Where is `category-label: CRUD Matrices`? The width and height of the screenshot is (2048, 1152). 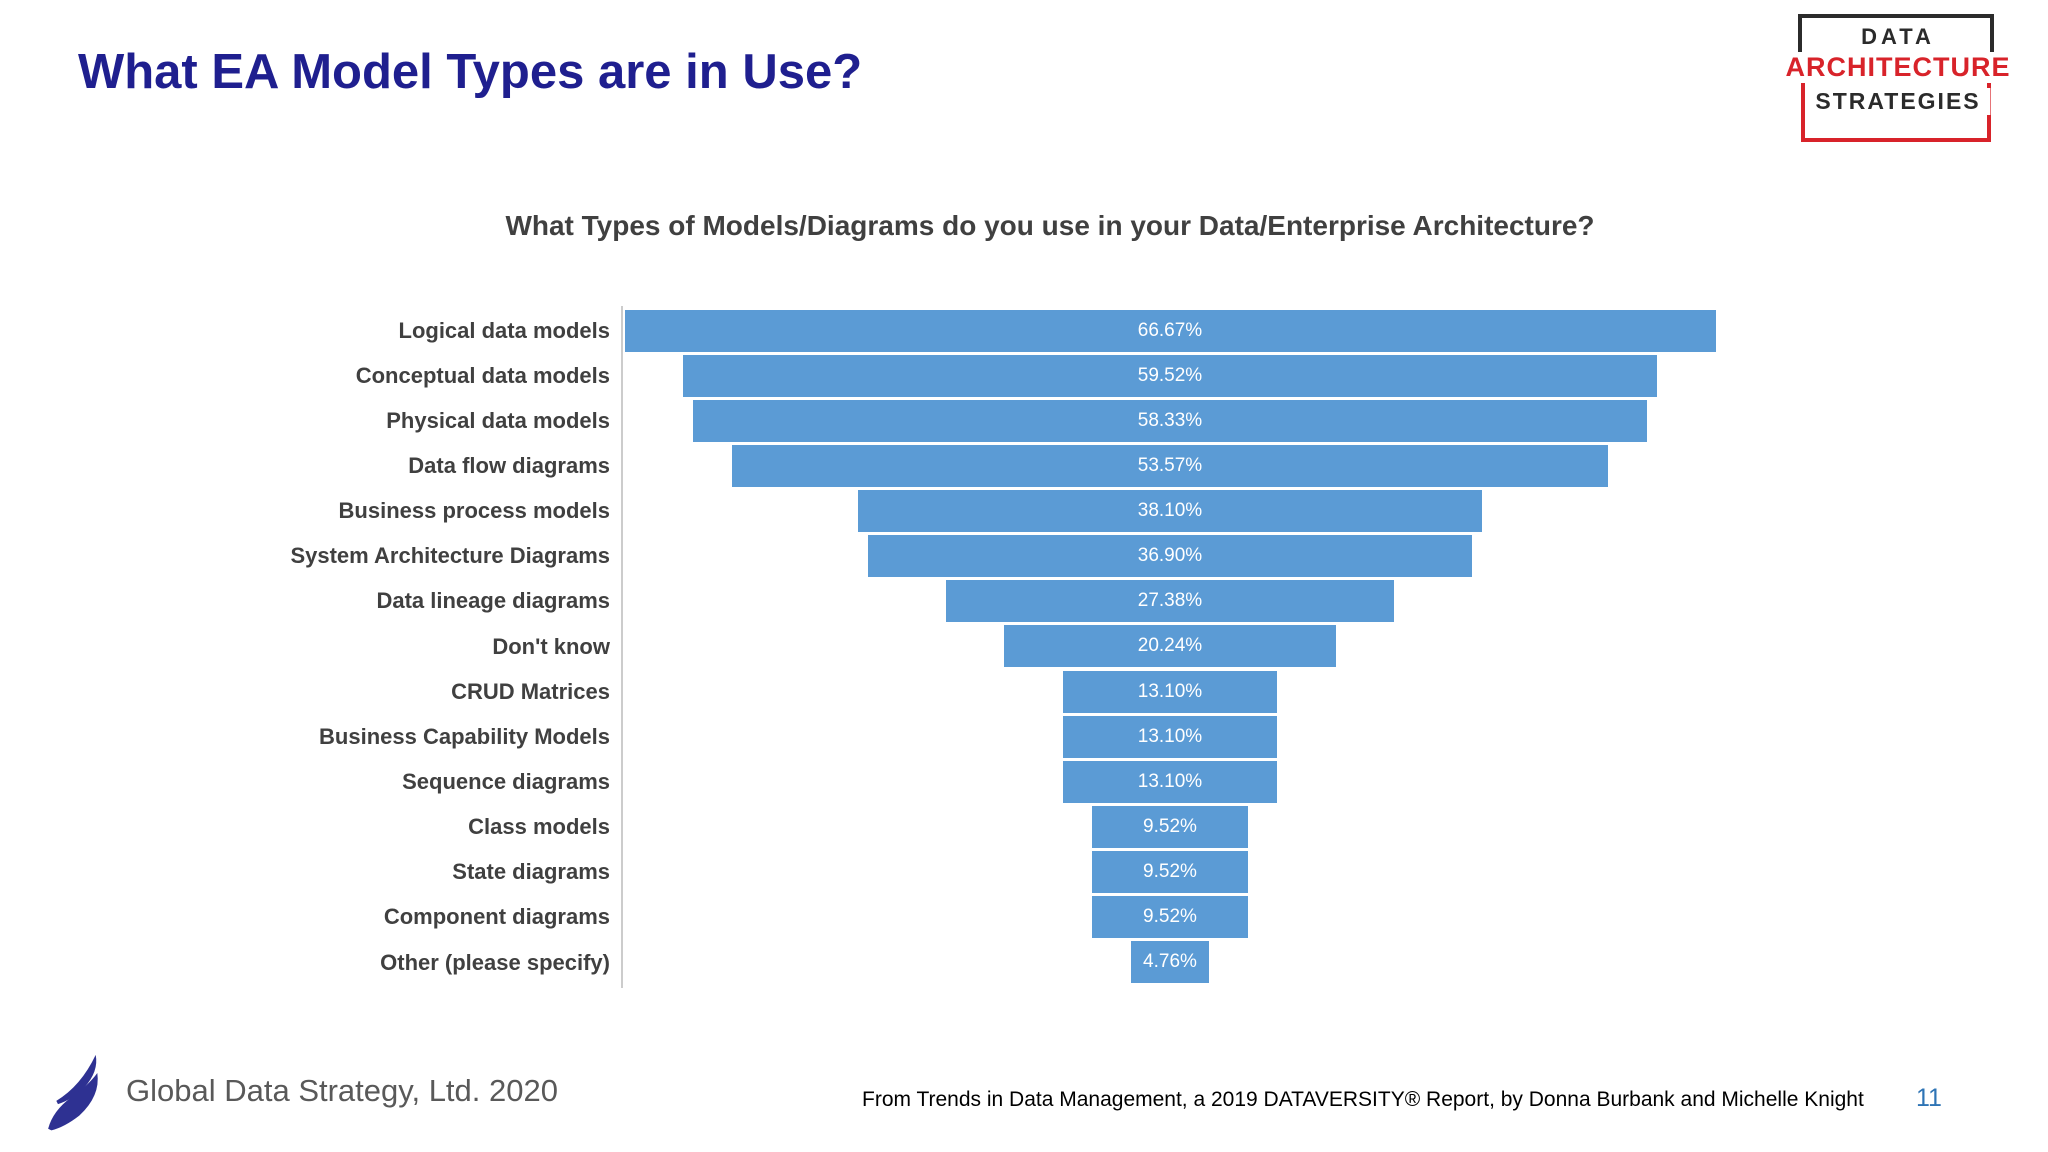 category-label: CRUD Matrices is located at coordinates (530, 691).